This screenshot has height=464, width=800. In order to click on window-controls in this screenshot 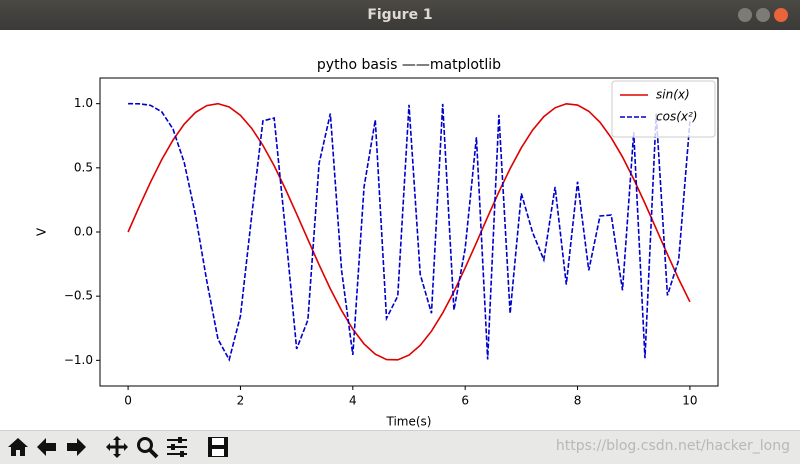, I will do `click(763, 15)`.